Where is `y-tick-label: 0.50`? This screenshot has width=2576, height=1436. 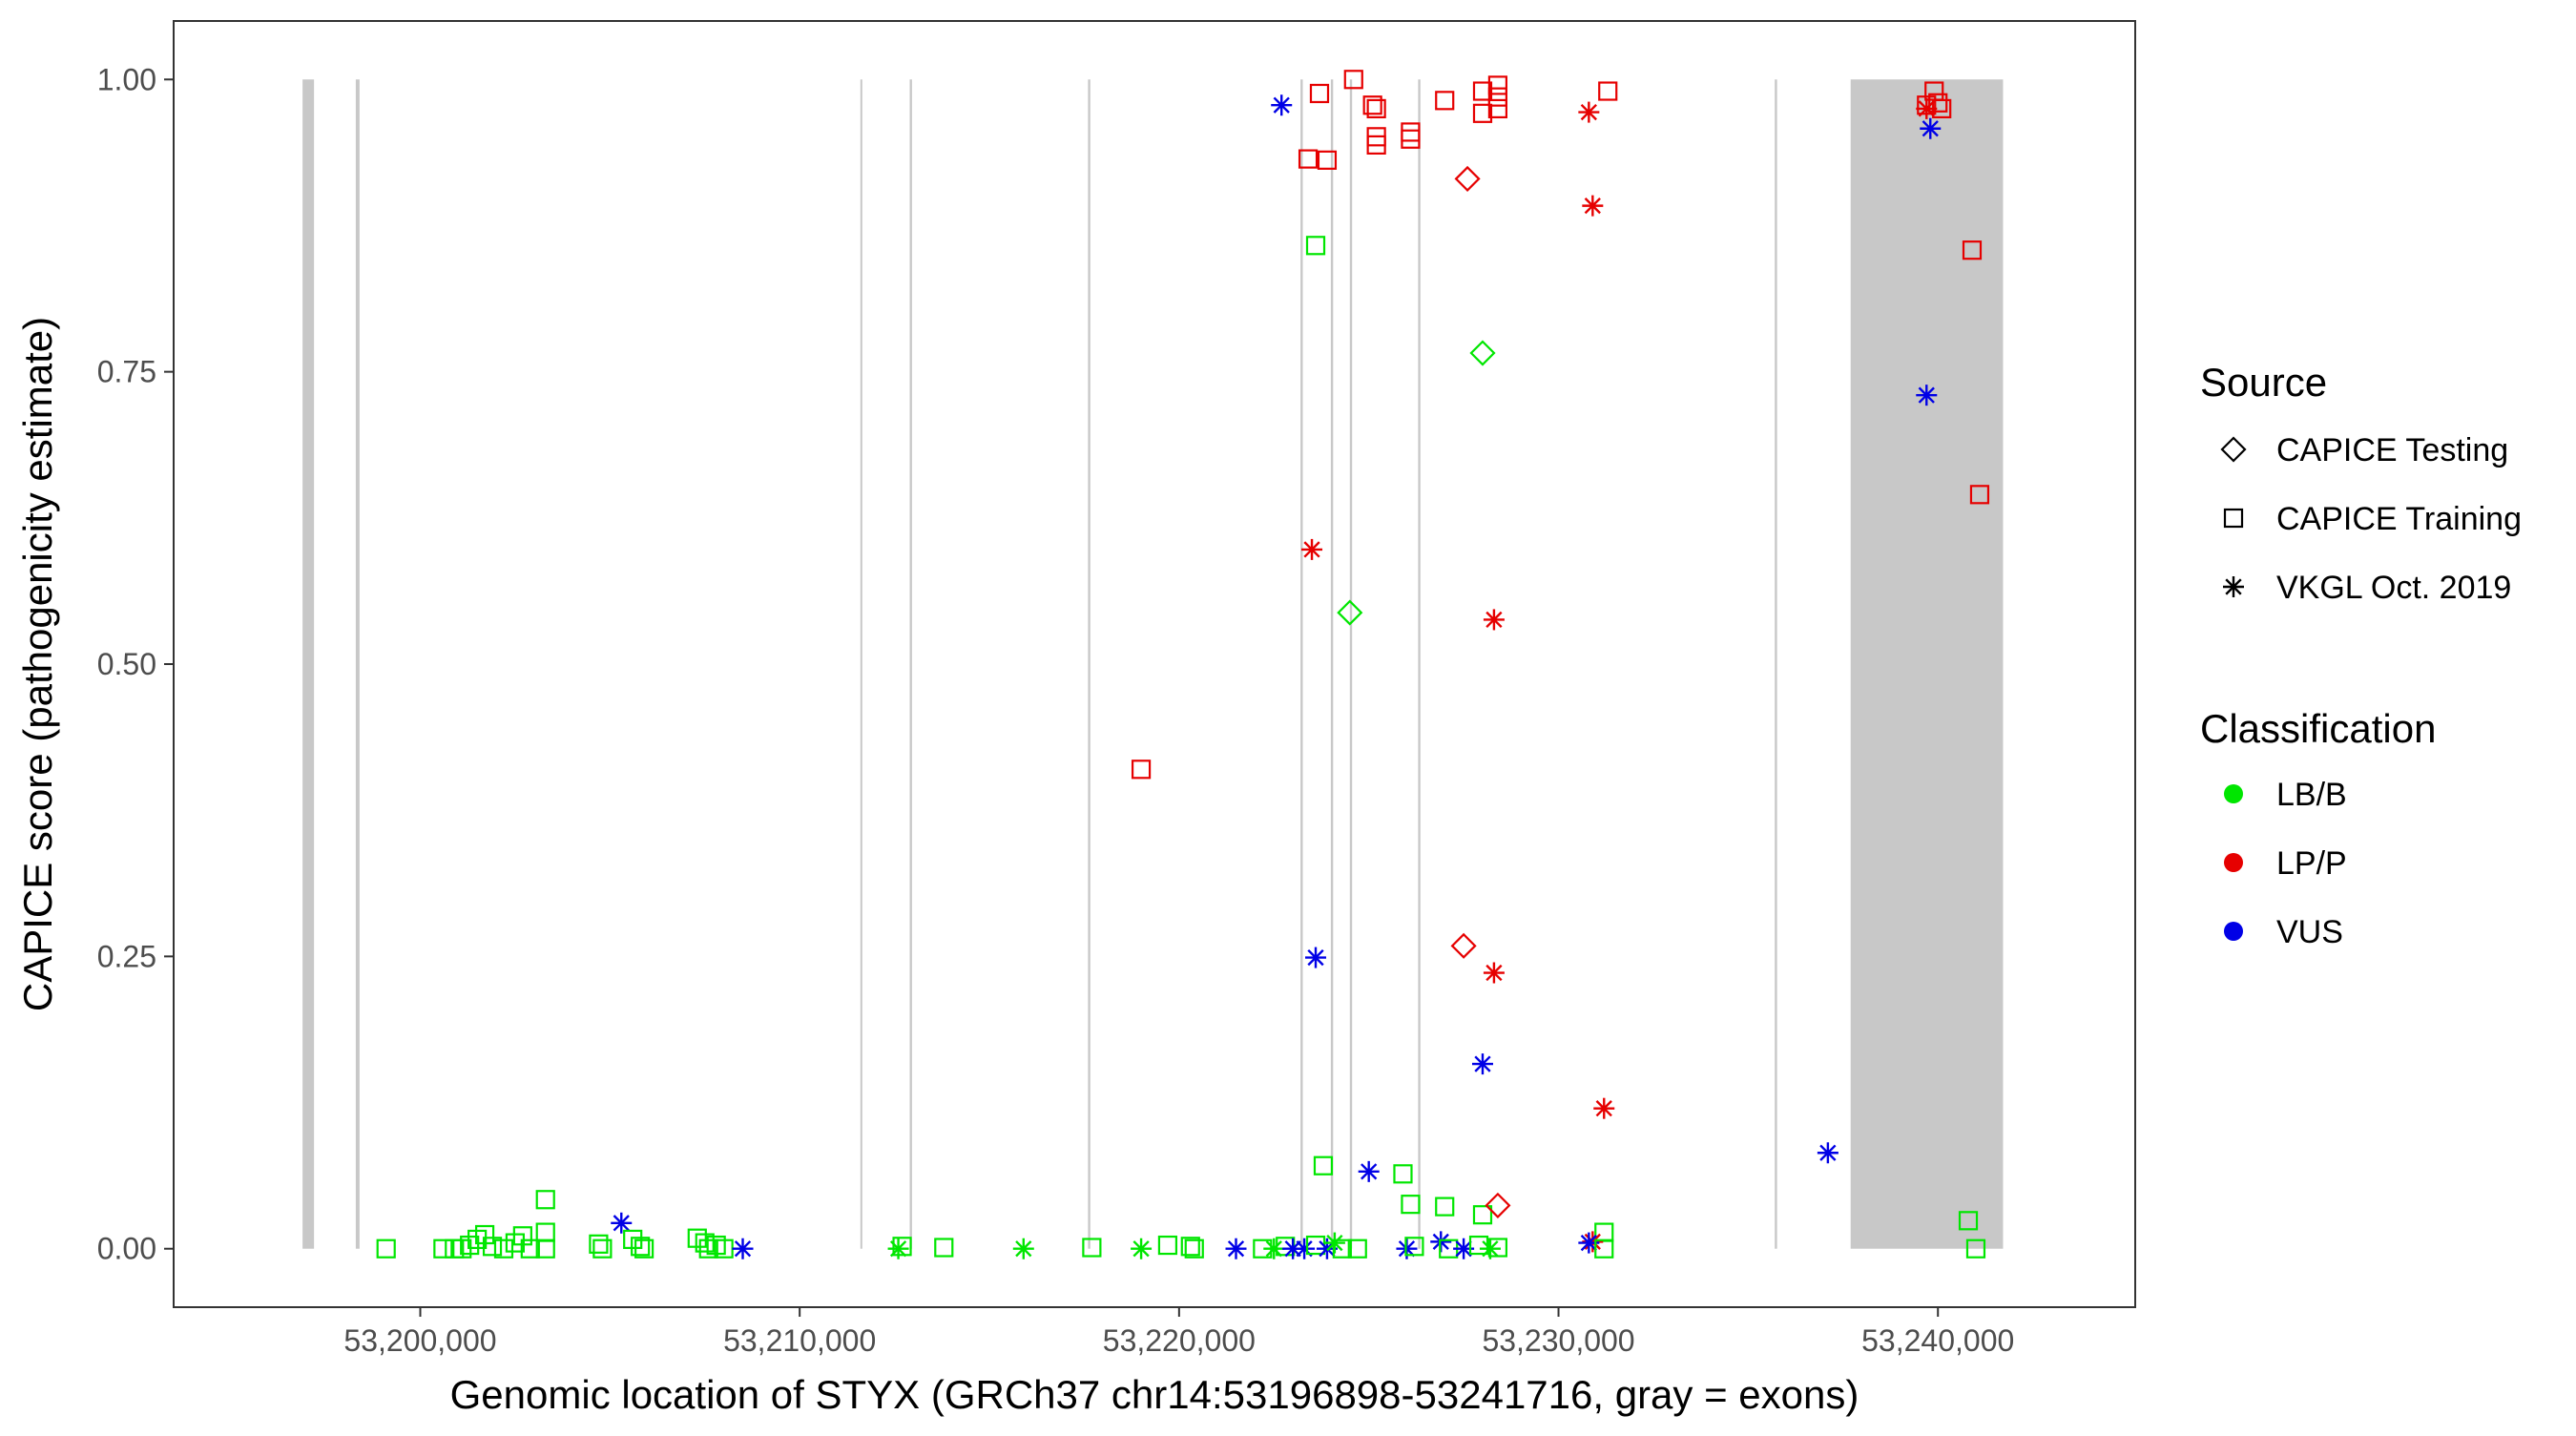 y-tick-label: 0.50 is located at coordinates (126, 664).